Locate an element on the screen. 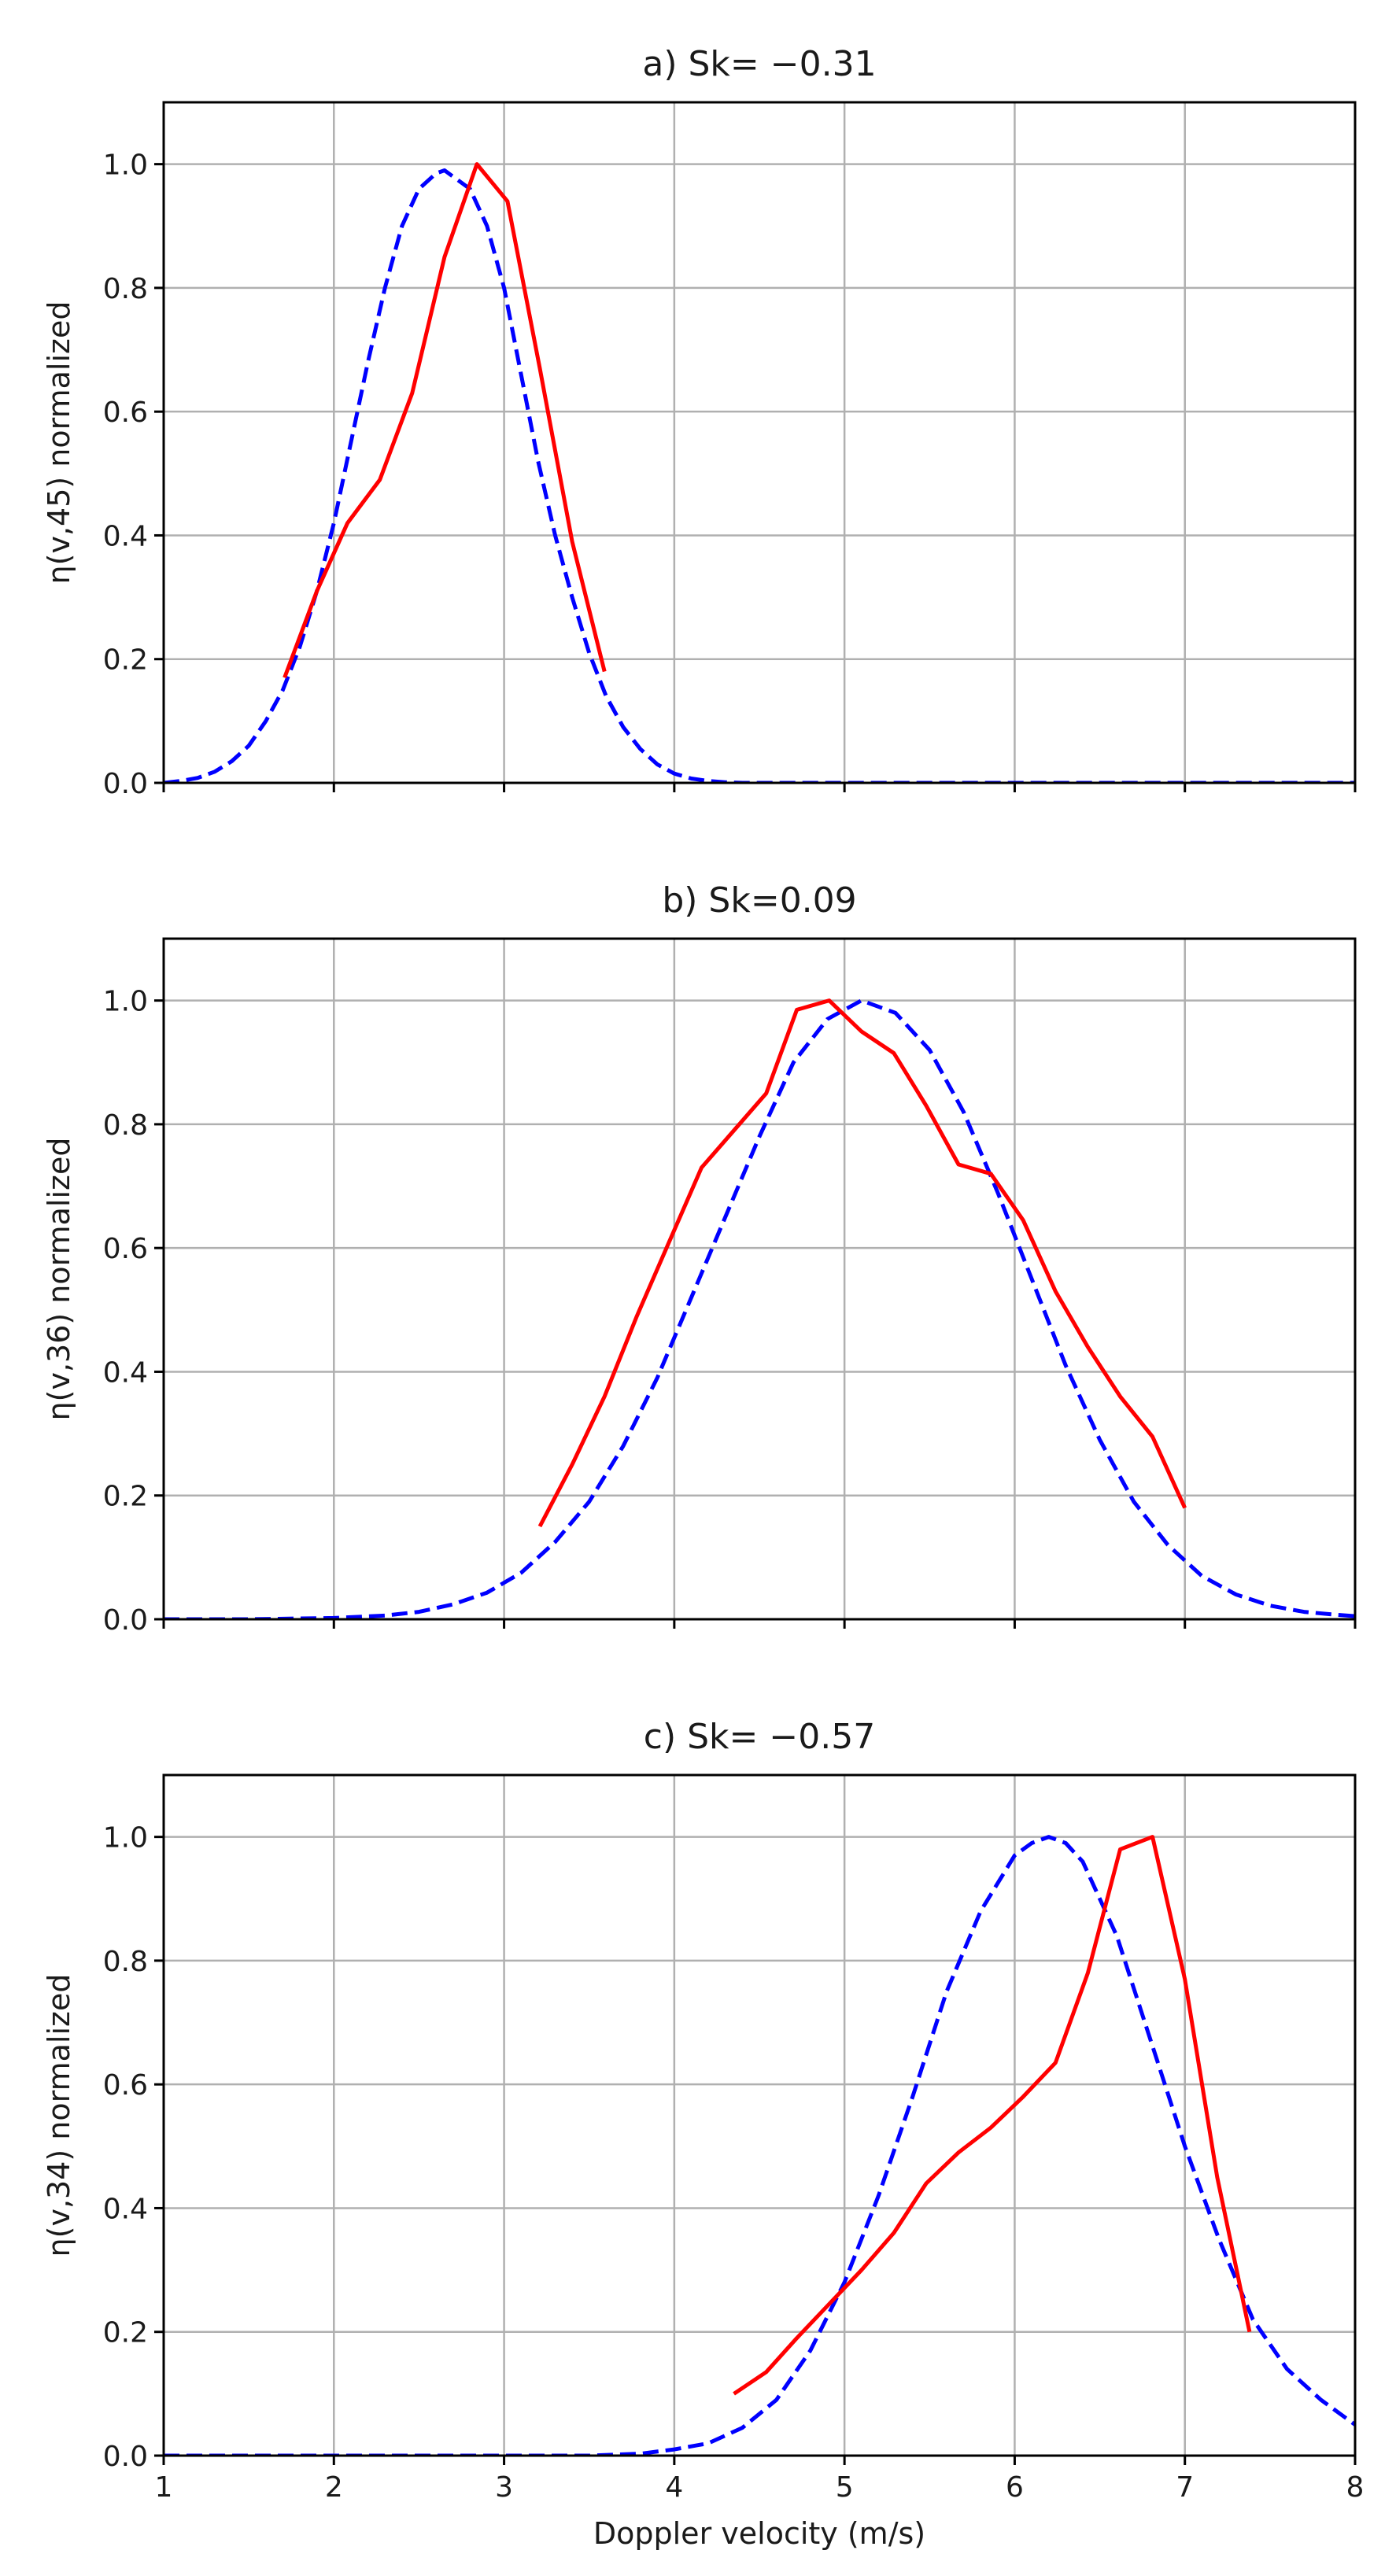 The width and height of the screenshot is (1396, 2576). panel-title: a) Sk= −0.31 is located at coordinates (759, 64).